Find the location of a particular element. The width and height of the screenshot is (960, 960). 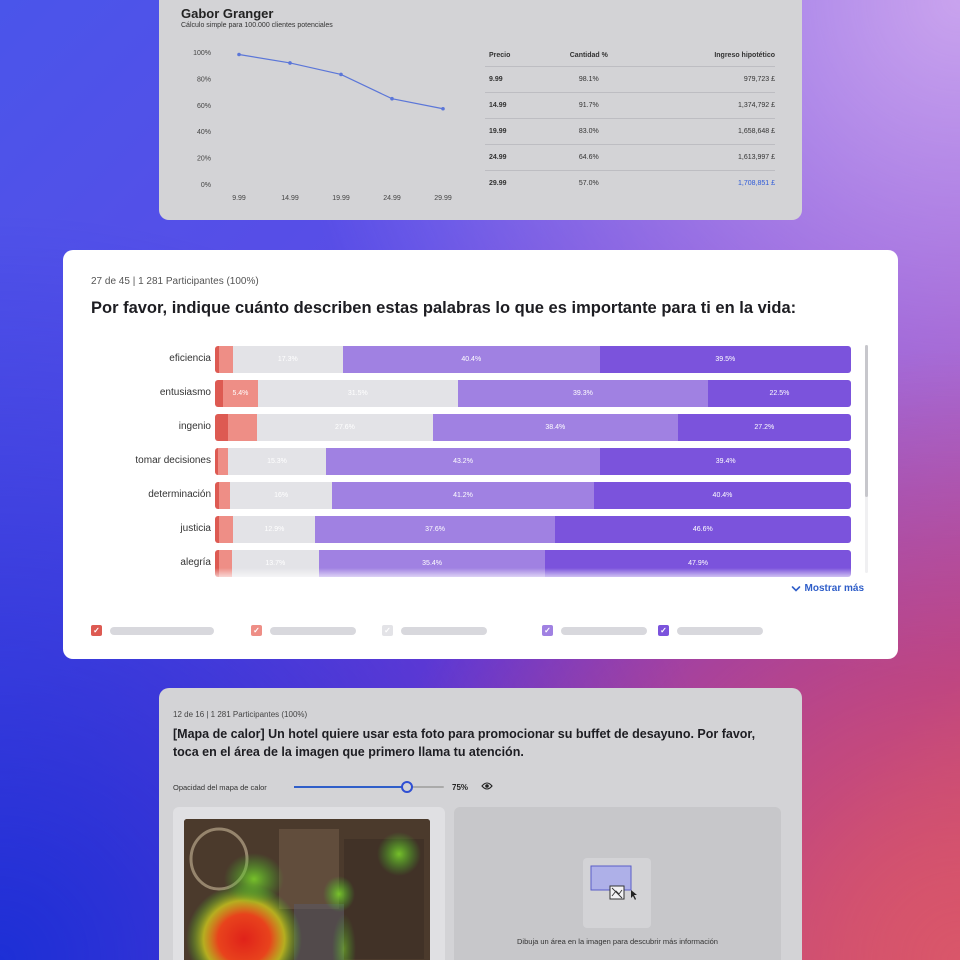

bar-row: entusiasmo 5.4% 31.5% 39.3% 22.5% is located at coordinates (480, 393).